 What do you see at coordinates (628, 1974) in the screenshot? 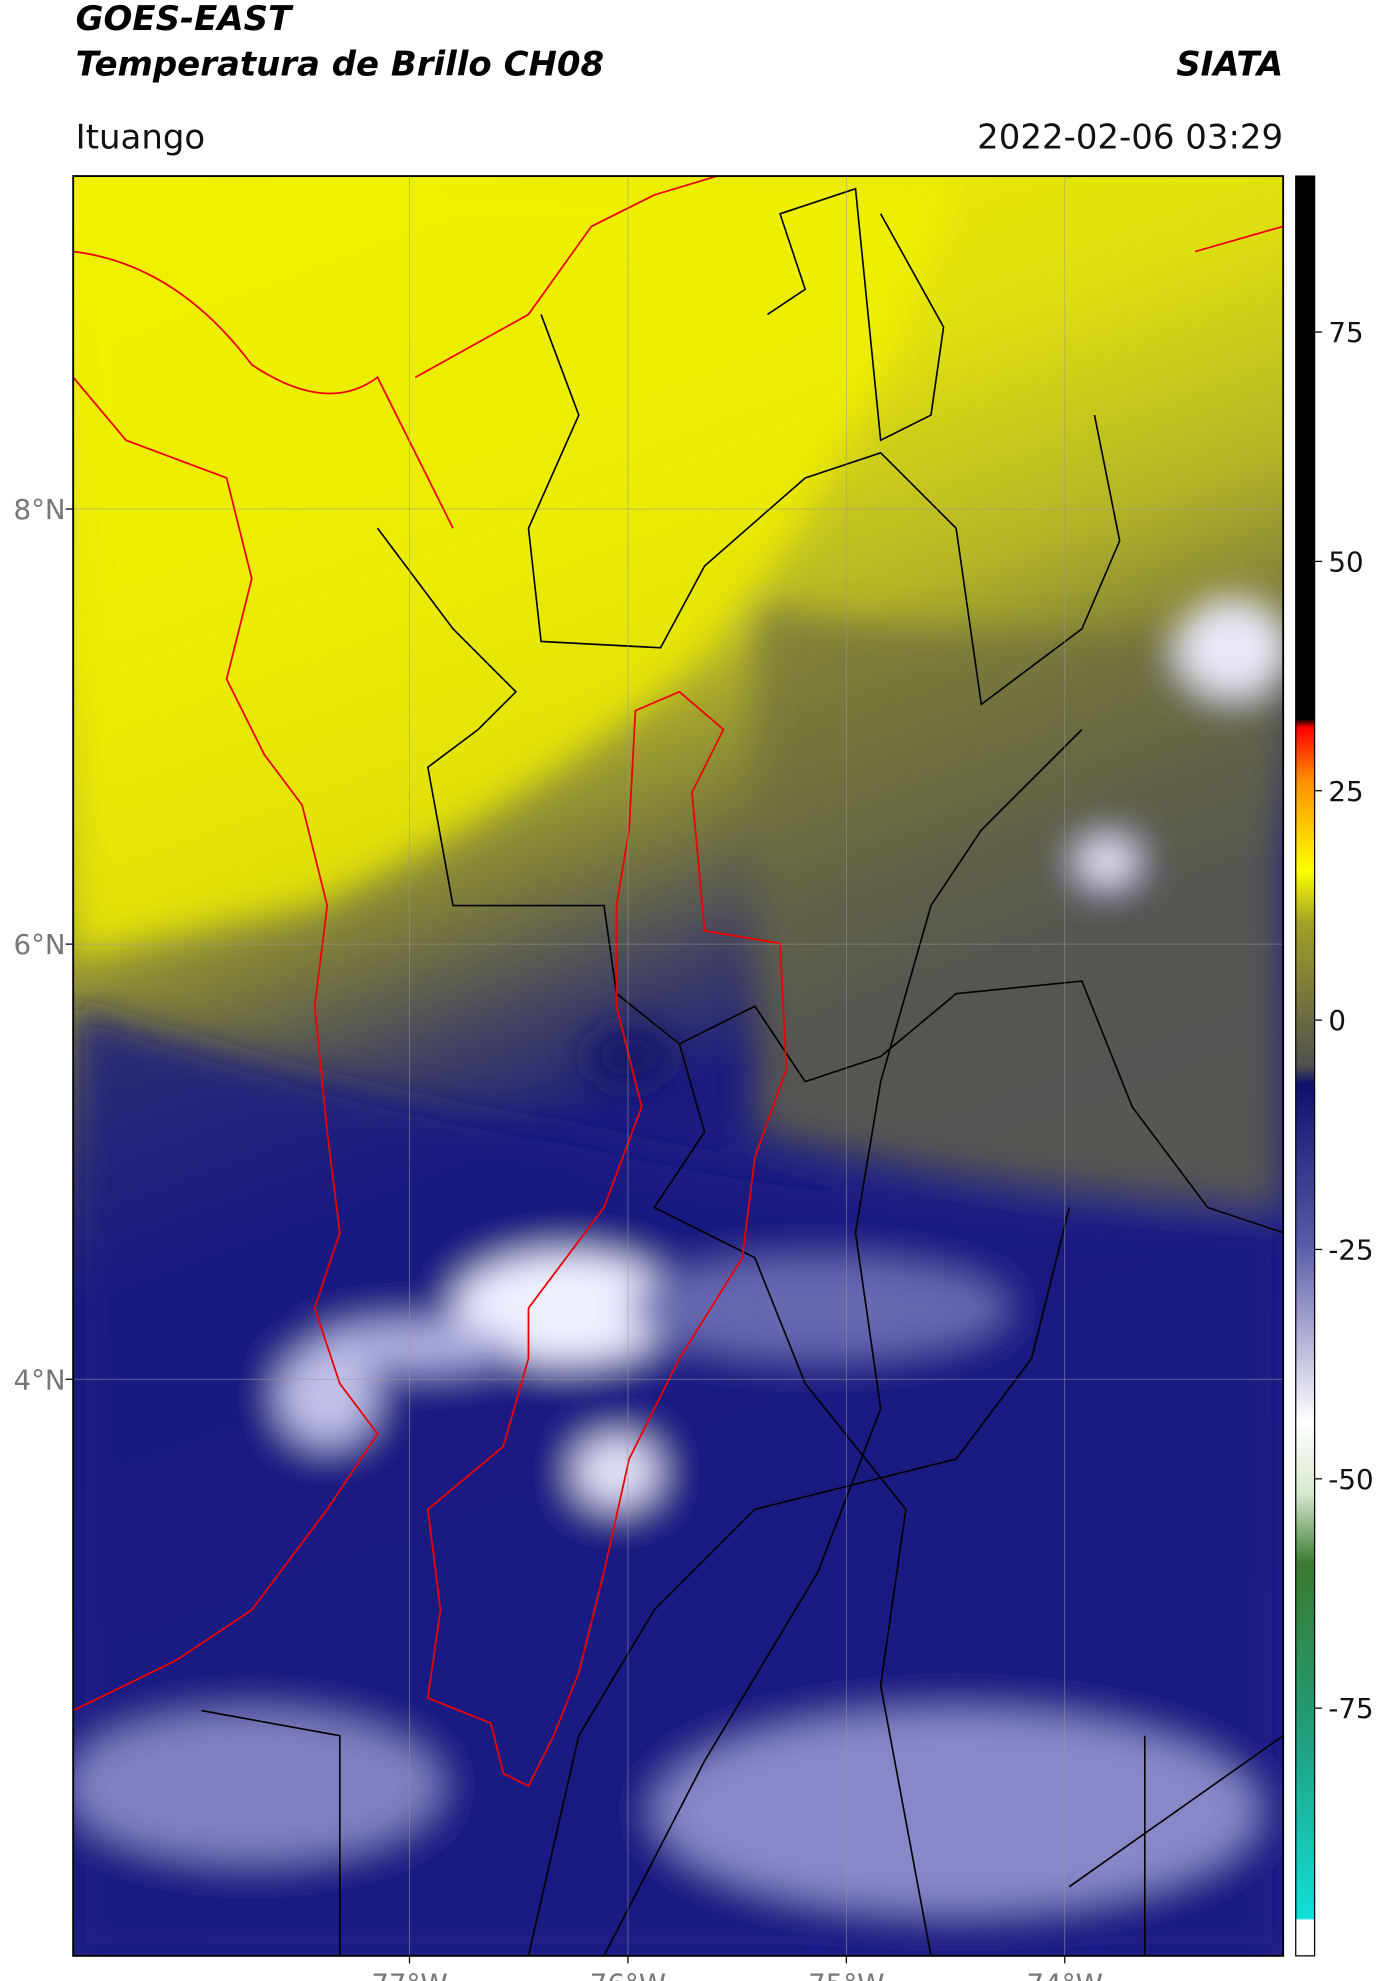
I see `x-tick-label: 76°W` at bounding box center [628, 1974].